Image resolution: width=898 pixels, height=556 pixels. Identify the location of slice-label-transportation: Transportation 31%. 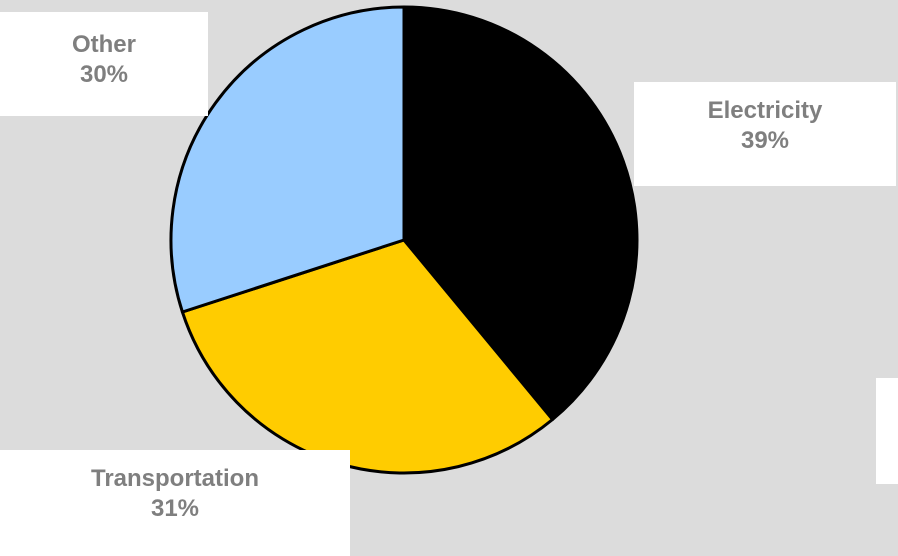
(175, 503).